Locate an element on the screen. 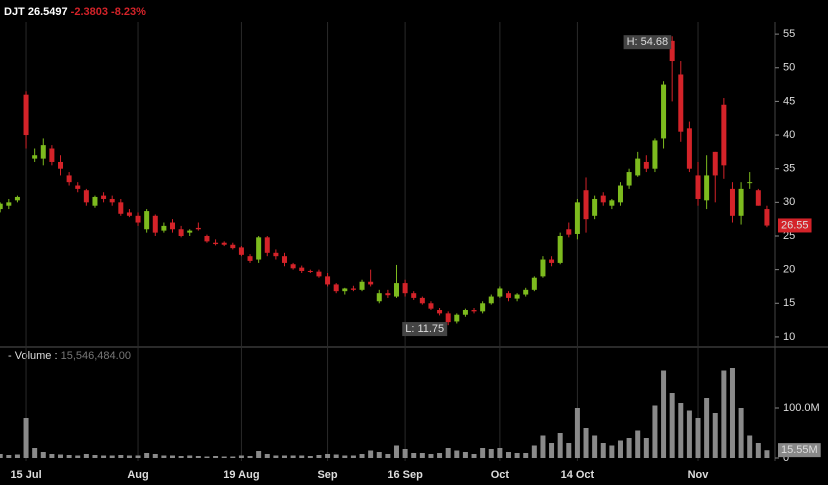 The width and height of the screenshot is (828, 485). last-price: 26.55 is located at coordinates (795, 225).